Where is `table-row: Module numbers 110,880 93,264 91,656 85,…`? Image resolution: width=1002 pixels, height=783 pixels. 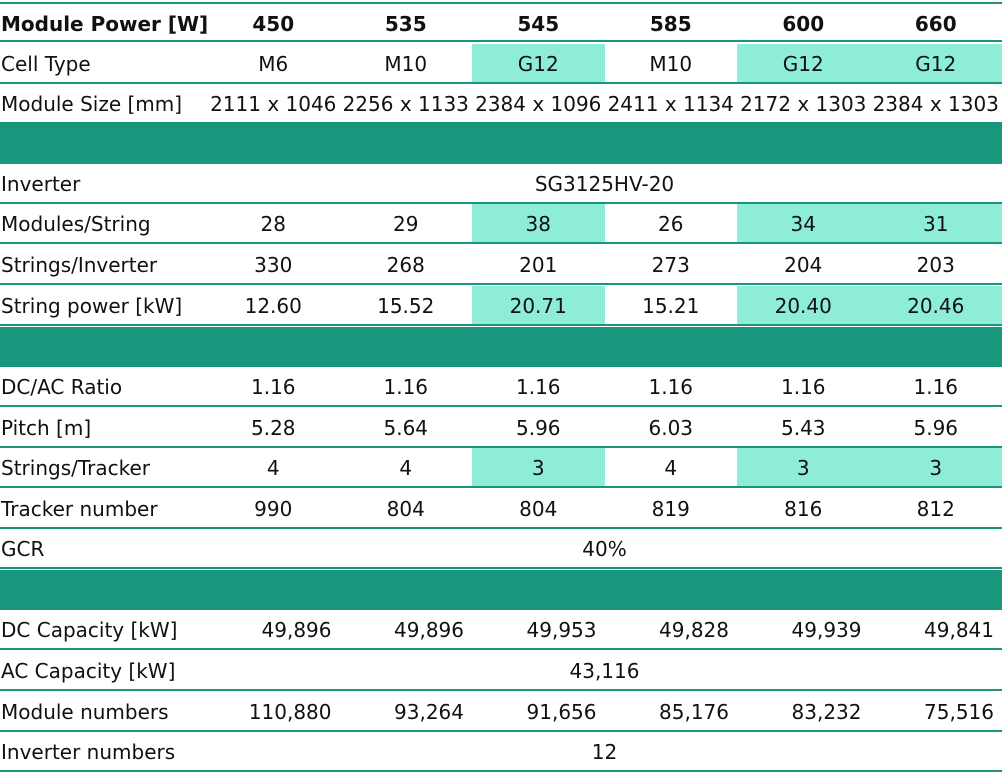
table-row: Module numbers 110,880 93,264 91,656 85,… is located at coordinates (501, 712).